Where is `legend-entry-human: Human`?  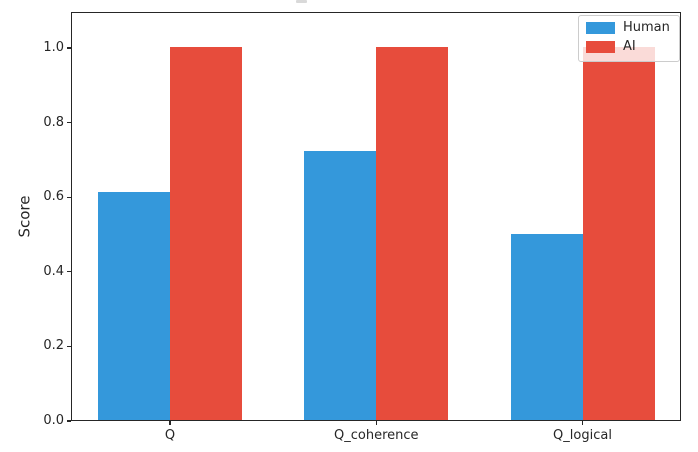 legend-entry-human: Human is located at coordinates (628, 27).